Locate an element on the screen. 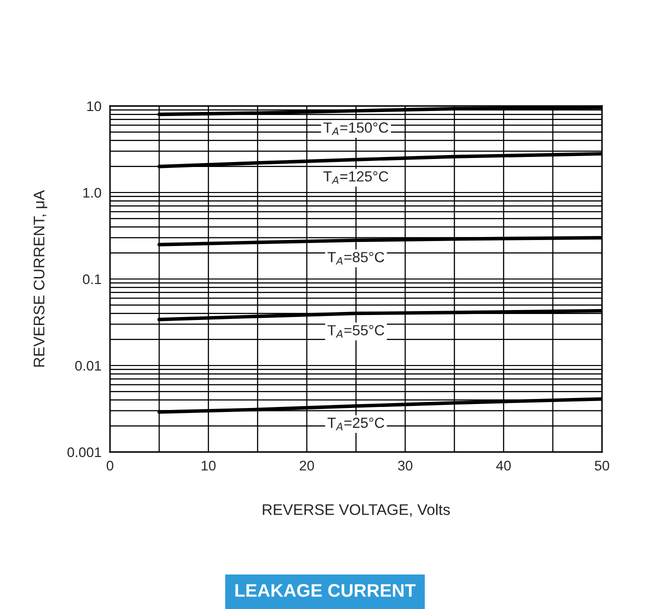 This screenshot has height=609, width=650. series-label: T$_{A}$=25°C is located at coordinates (356, 424).